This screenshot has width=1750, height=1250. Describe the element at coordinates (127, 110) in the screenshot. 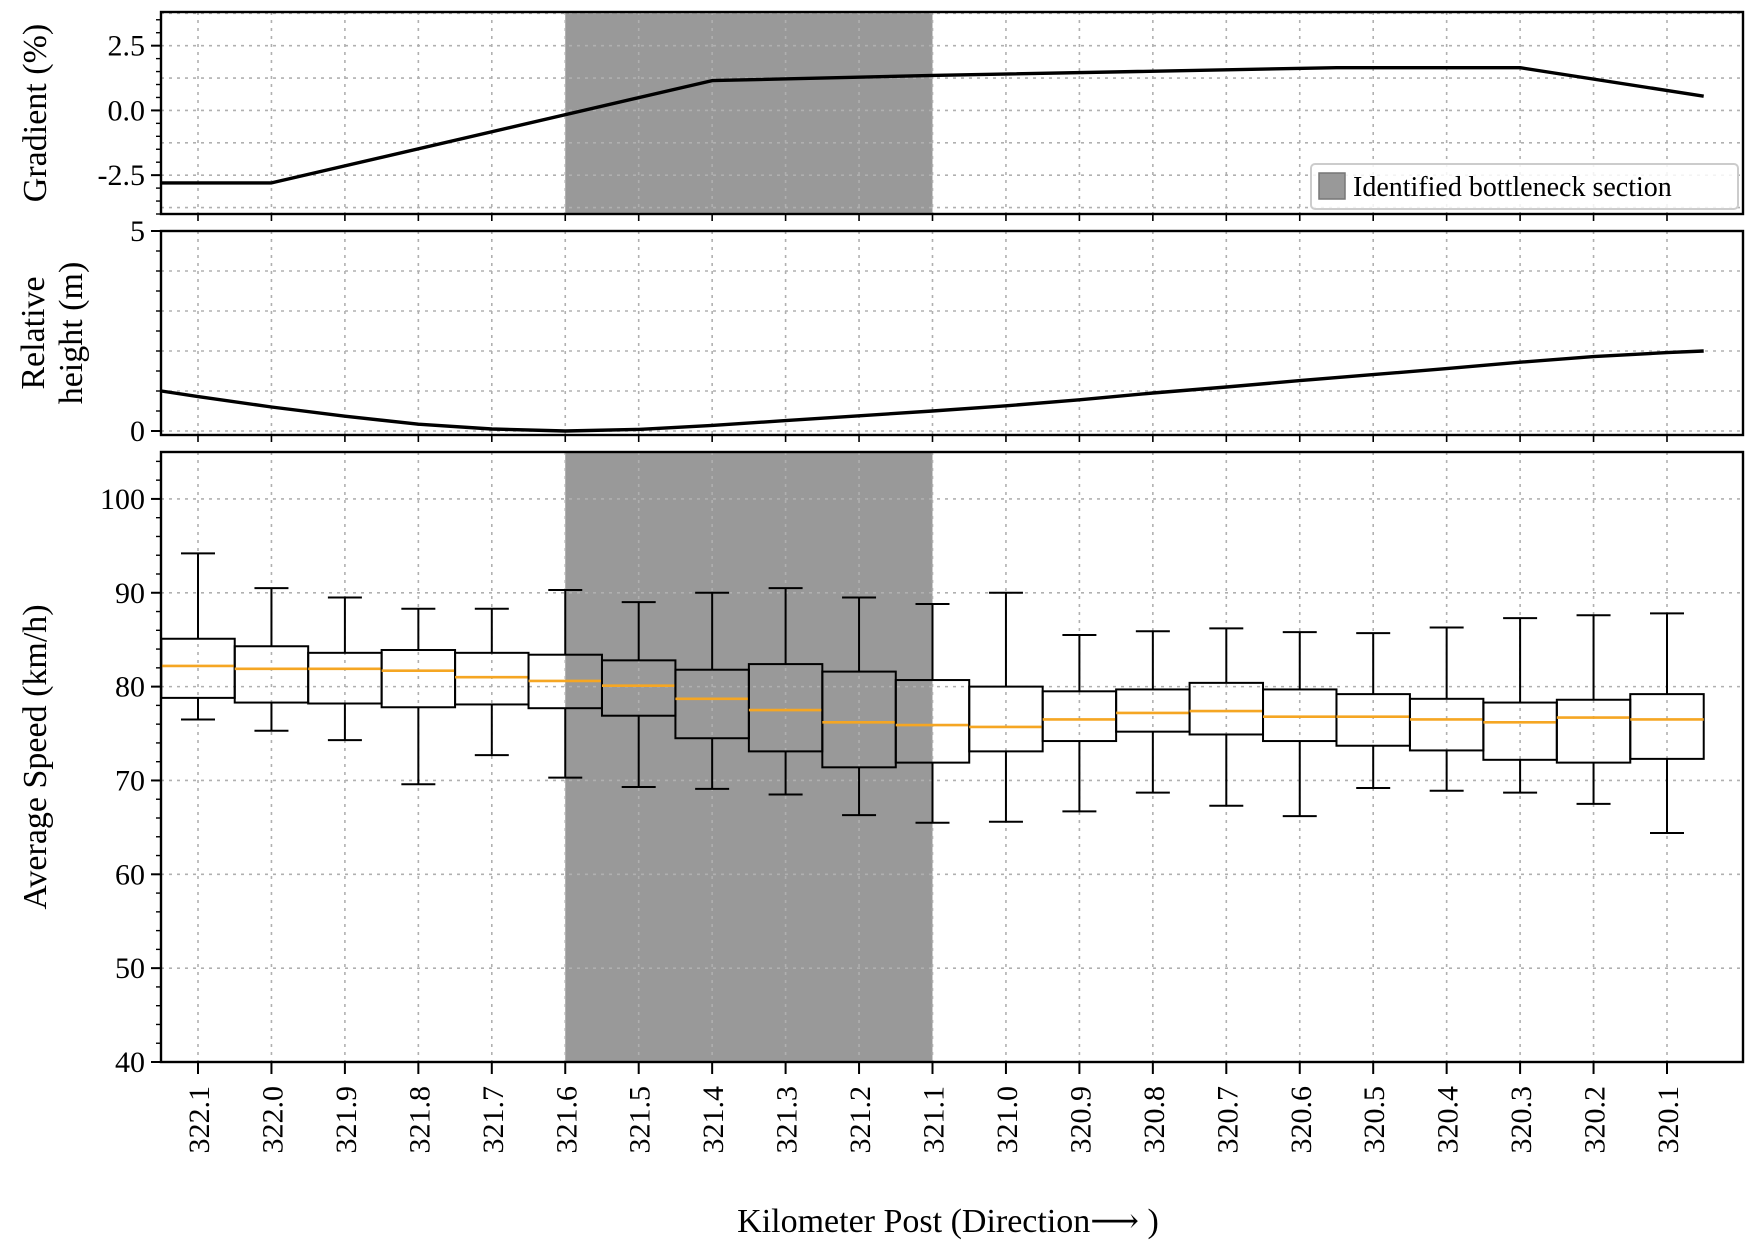

I see `y-tick-label-gradient: 0.0` at that location.